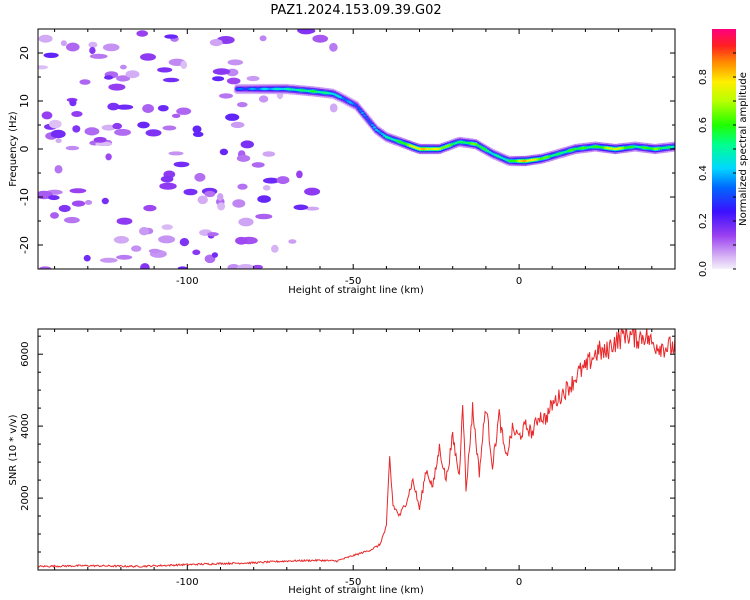  I want to click on spectrogram-y-tick-label: -10, so click(24, 197).